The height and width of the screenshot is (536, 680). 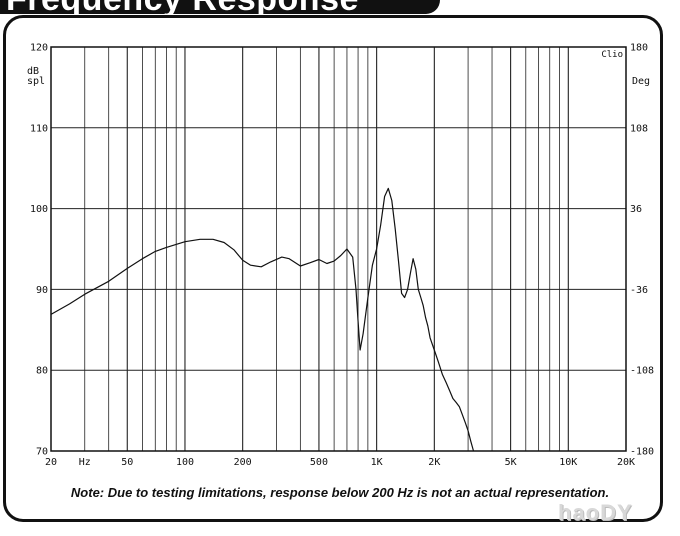 What do you see at coordinates (42, 371) in the screenshot?
I see `y-tick-label: 80` at bounding box center [42, 371].